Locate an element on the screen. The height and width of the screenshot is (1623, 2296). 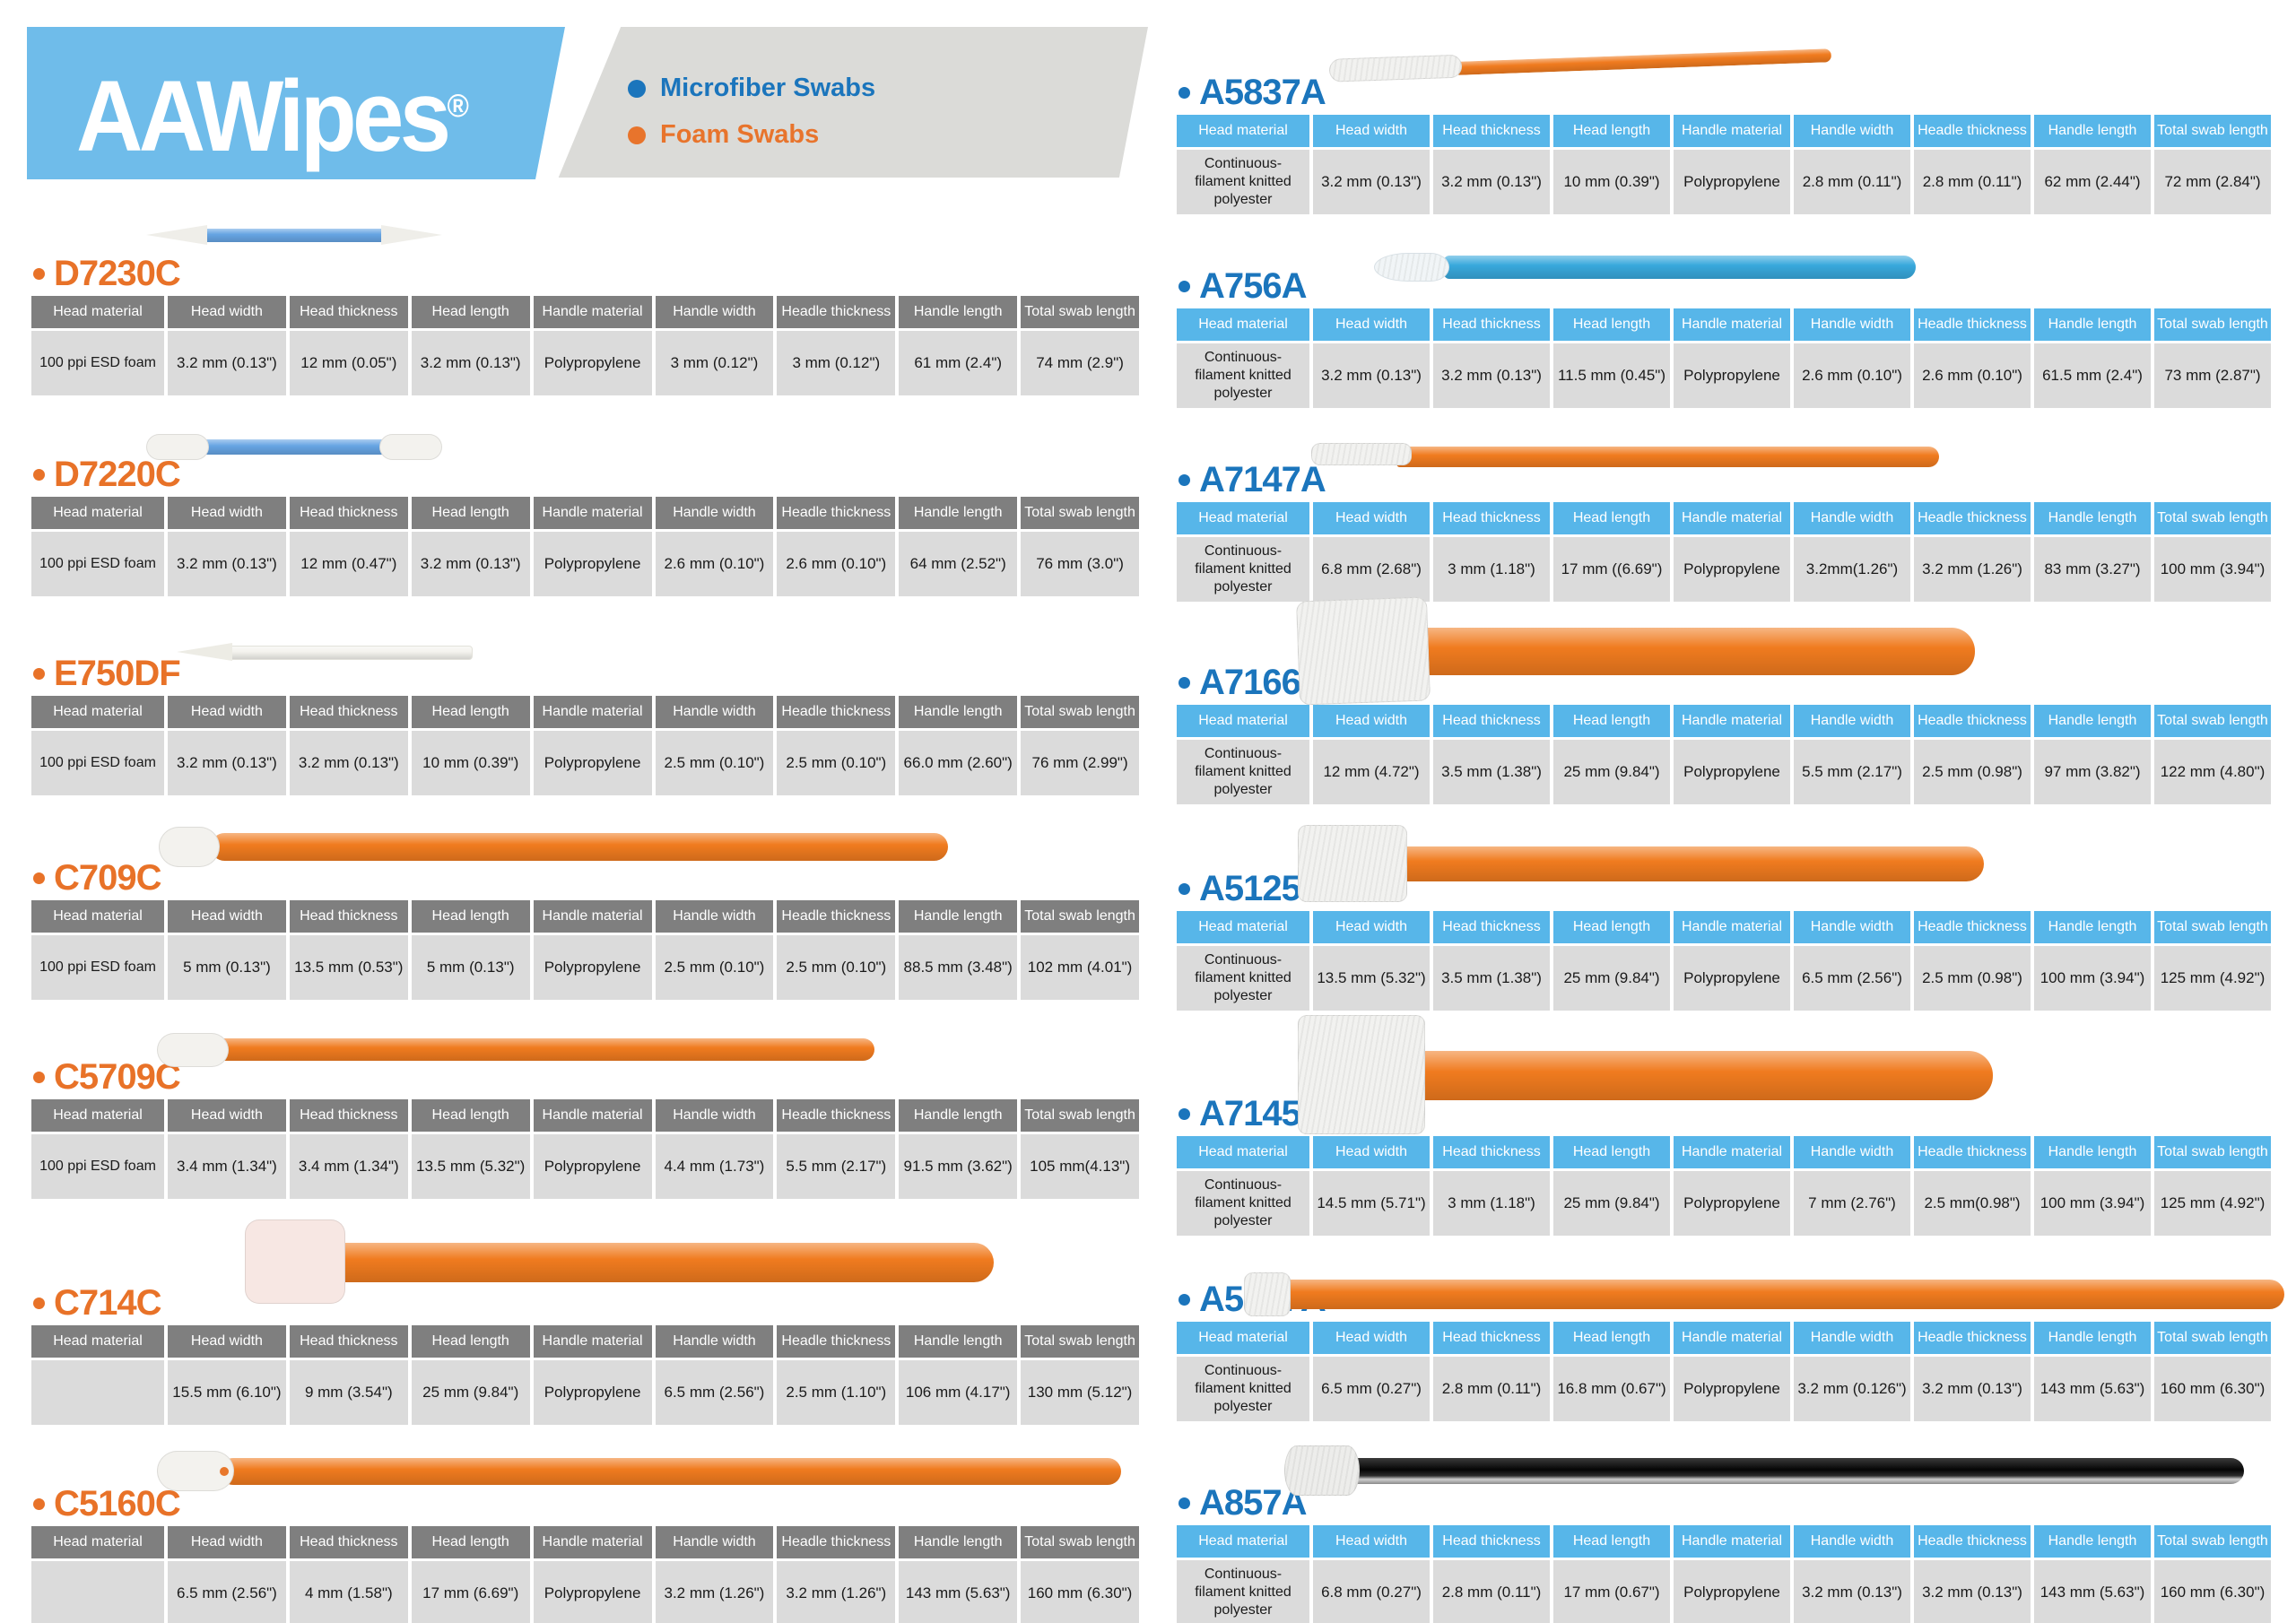
product-header-row: A756A is located at coordinates (1724, 268).